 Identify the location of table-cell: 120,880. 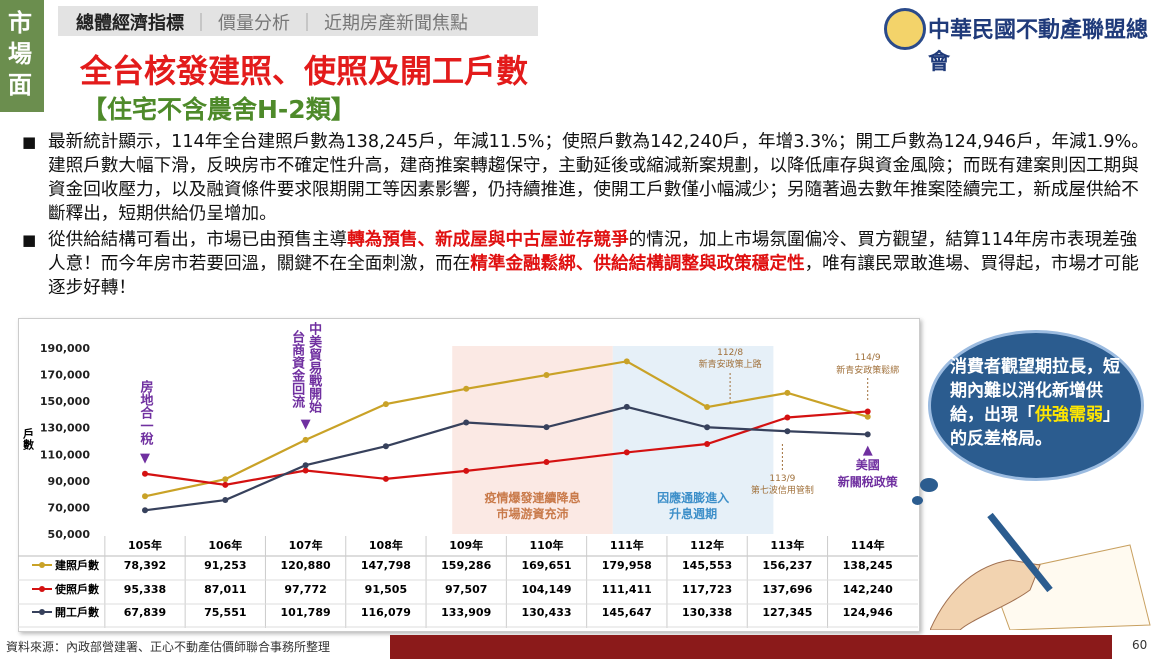
(306, 565).